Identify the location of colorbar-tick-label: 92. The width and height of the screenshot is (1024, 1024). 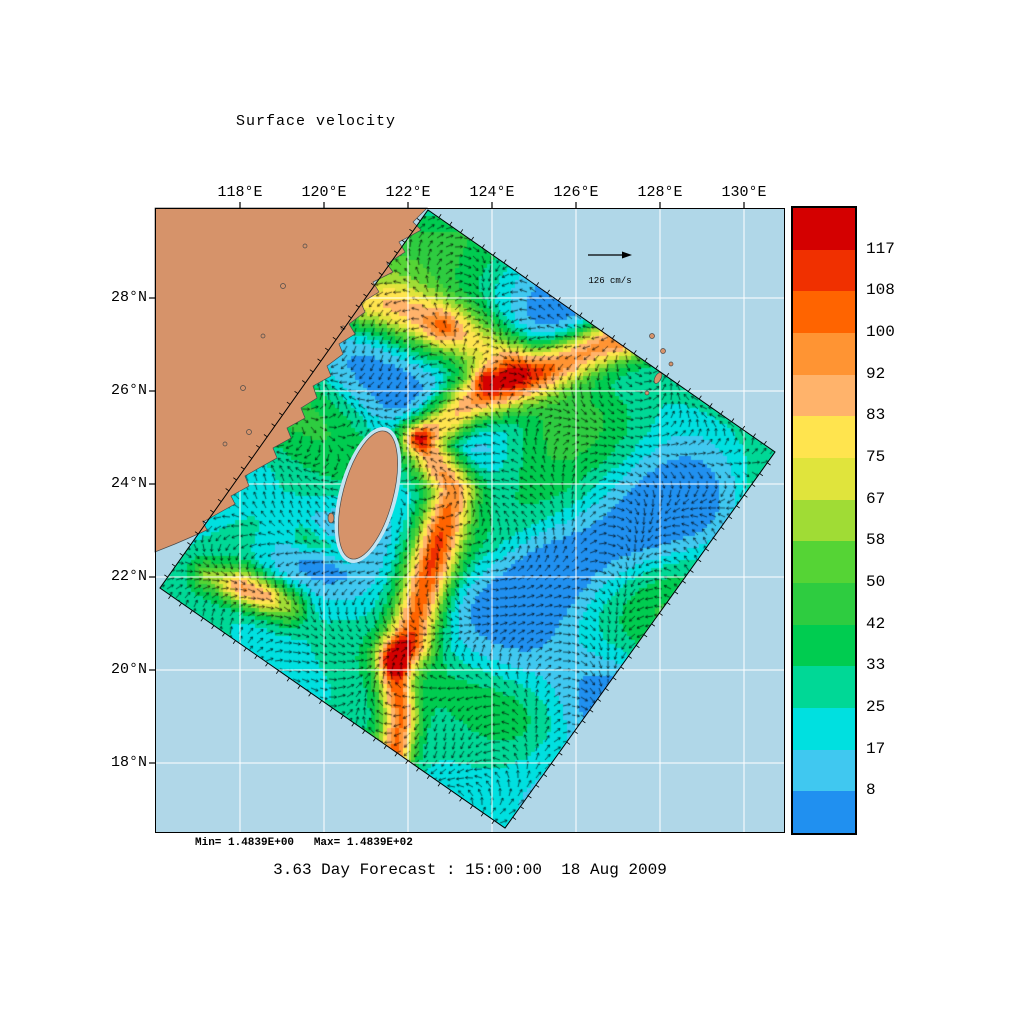
(876, 373).